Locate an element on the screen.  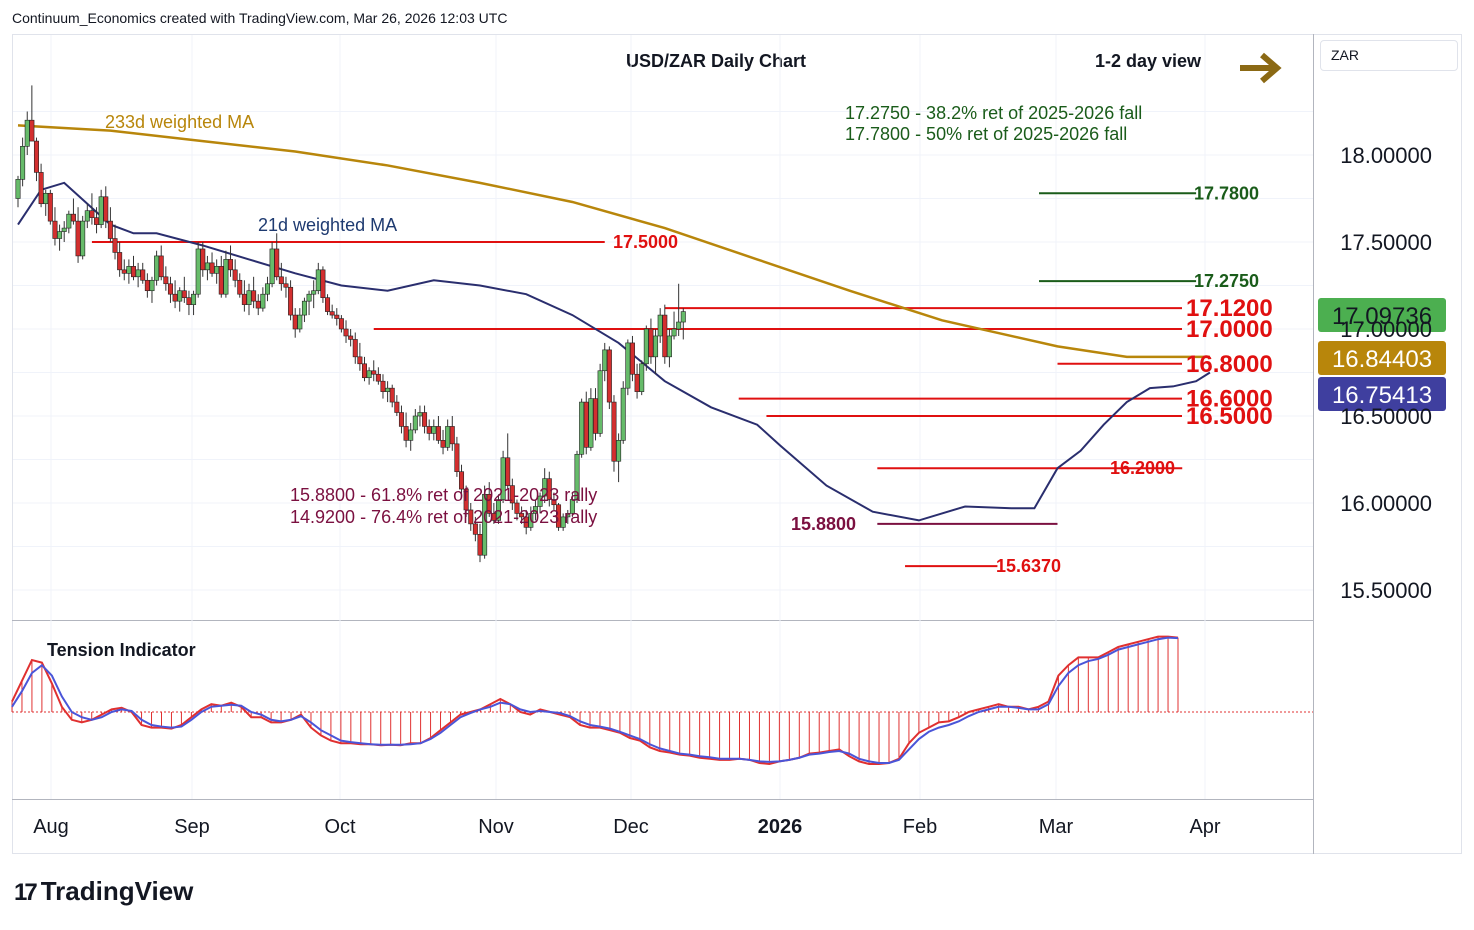
currency-selector: ZAR is located at coordinates (1389, 55).